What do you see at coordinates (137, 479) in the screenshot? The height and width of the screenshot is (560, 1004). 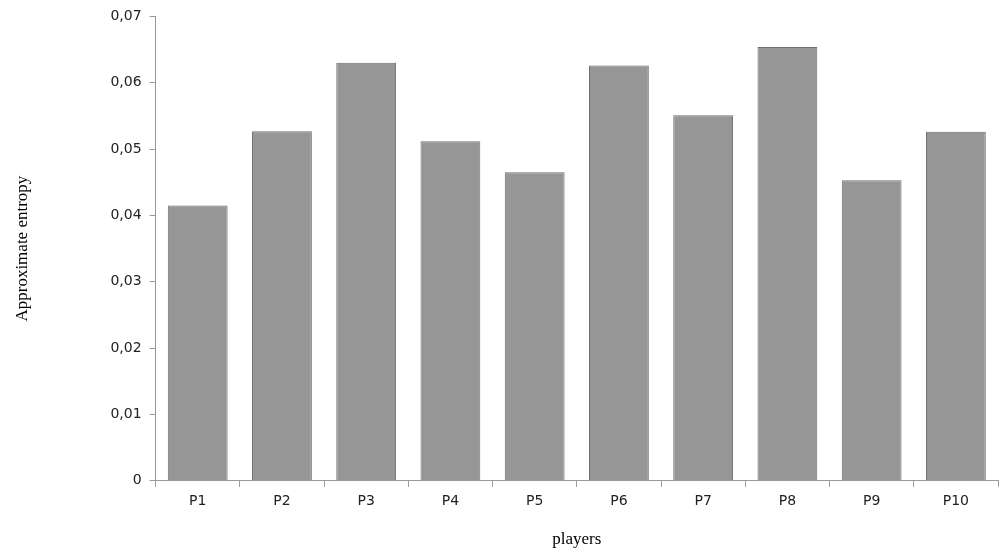 I see `y-tick-label: 0` at bounding box center [137, 479].